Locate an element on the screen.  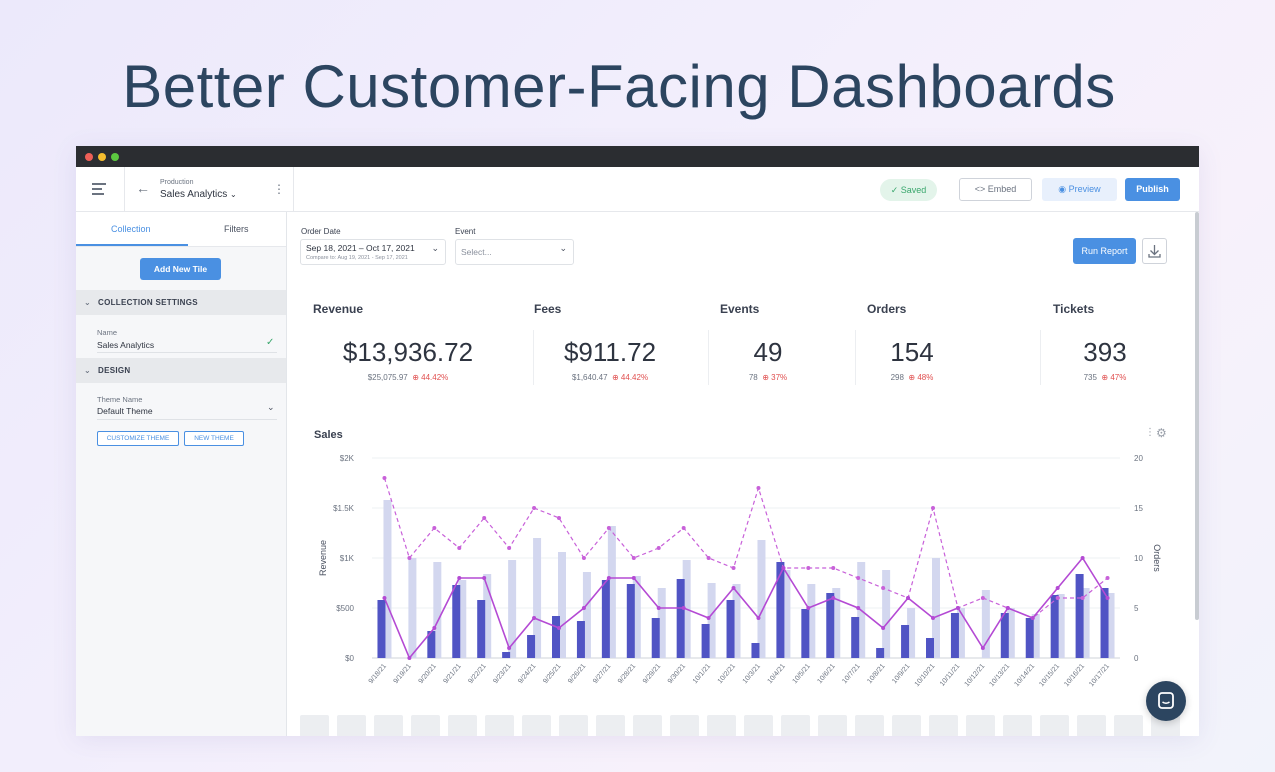
name-label: Name is located at coordinates (107, 332).